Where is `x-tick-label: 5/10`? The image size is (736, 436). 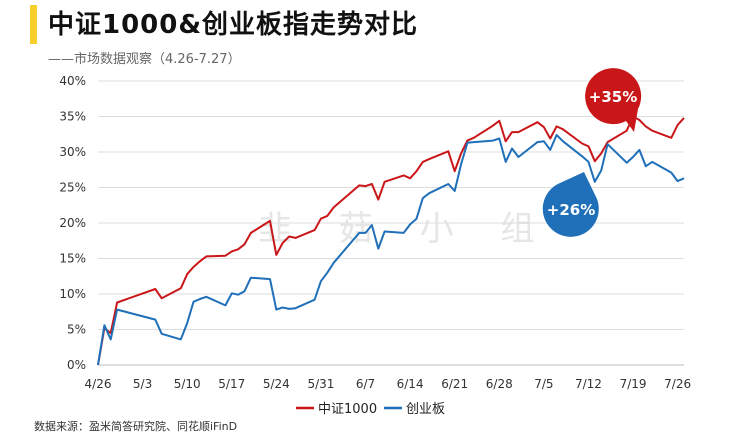 x-tick-label: 5/10 is located at coordinates (187, 384).